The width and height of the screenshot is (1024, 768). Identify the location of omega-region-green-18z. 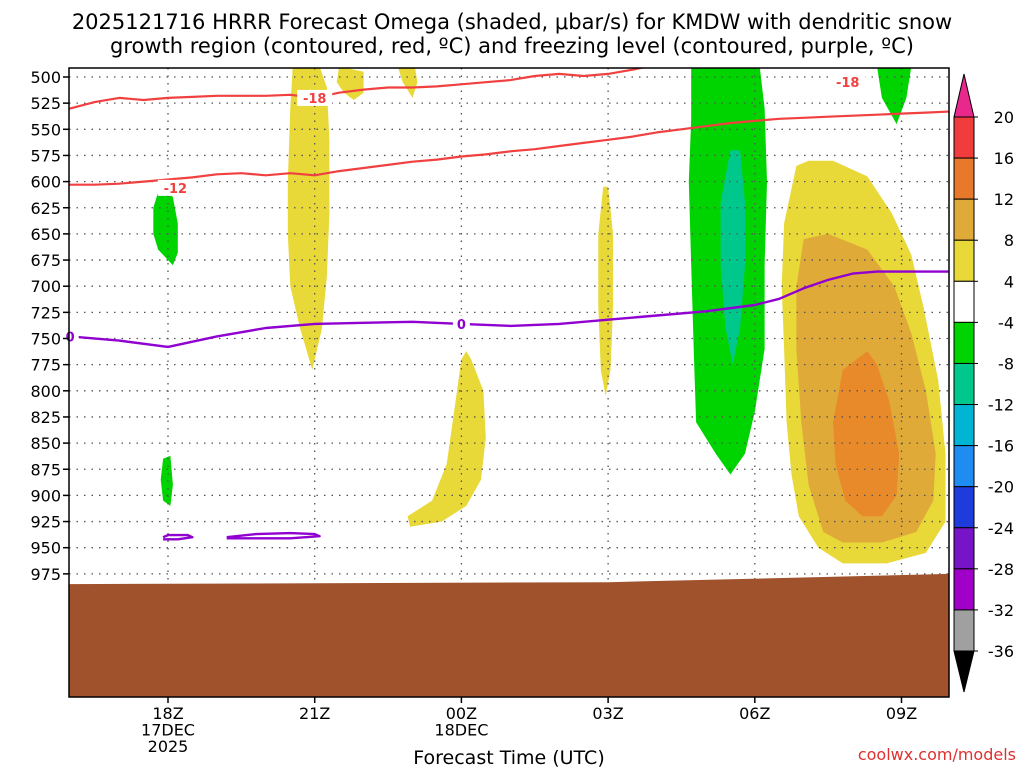
(165, 226).